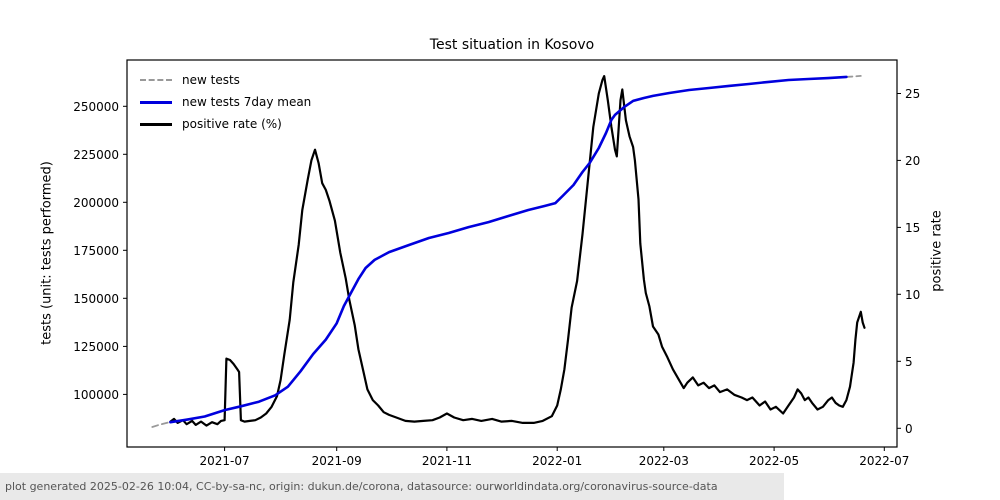  What do you see at coordinates (96, 155) in the screenshot?
I see `y-left-tick-label: 225000` at bounding box center [96, 155].